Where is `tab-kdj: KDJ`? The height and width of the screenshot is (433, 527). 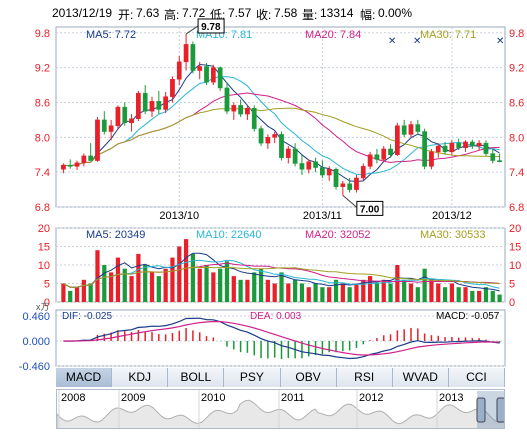
tab-kdj: KDJ is located at coordinates (140, 377).